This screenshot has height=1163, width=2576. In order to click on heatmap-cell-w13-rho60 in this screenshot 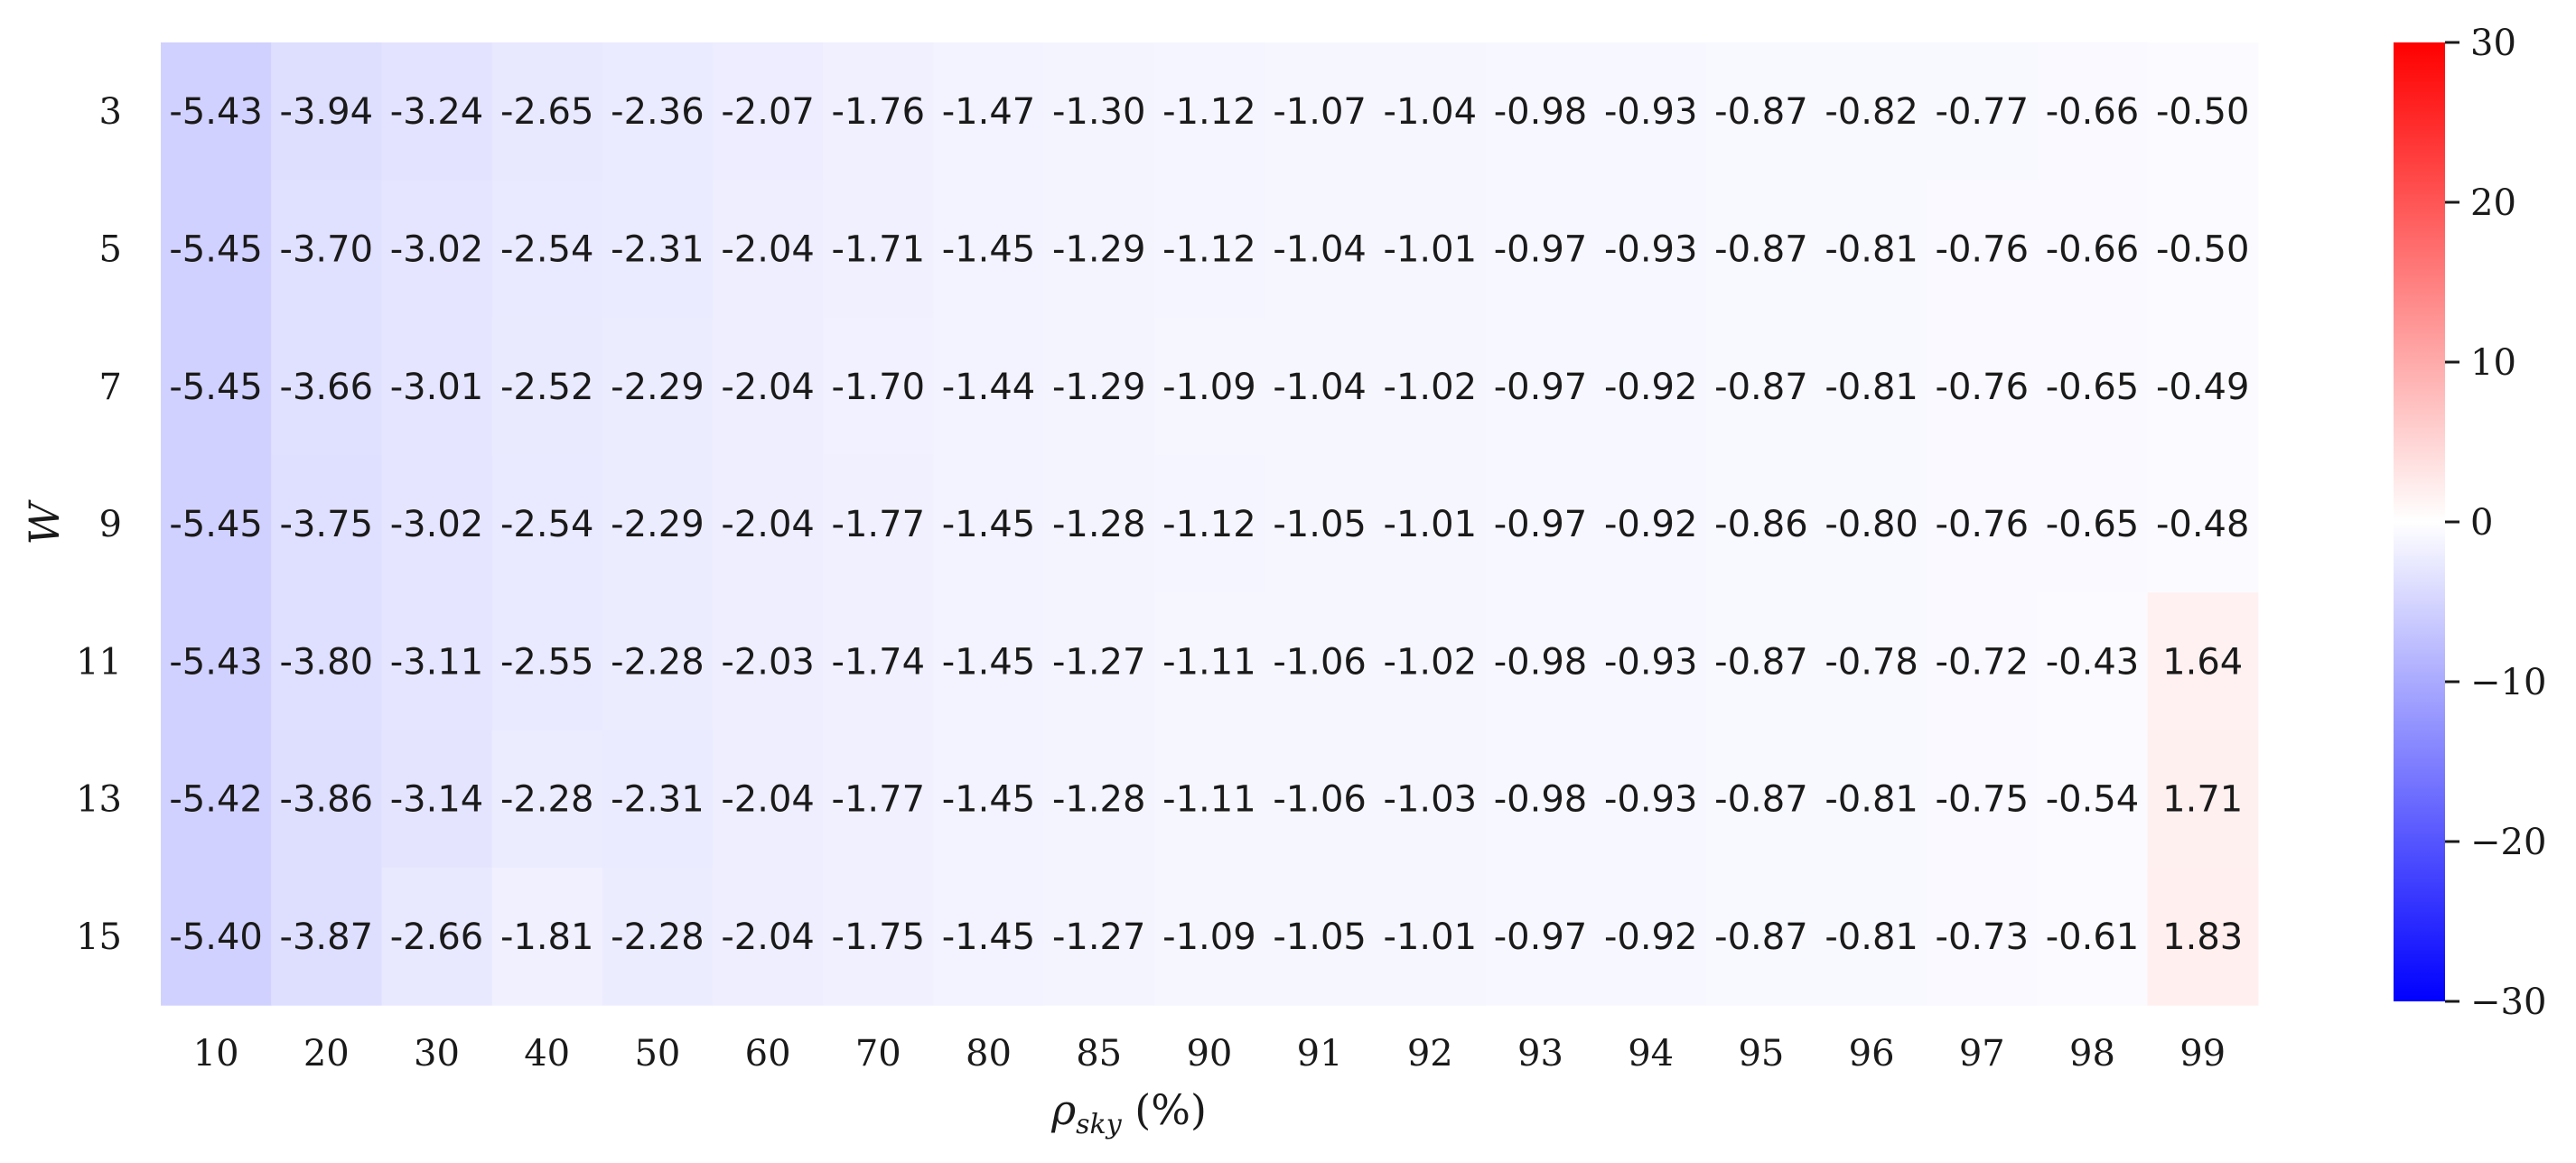, I will do `click(768, 799)`.